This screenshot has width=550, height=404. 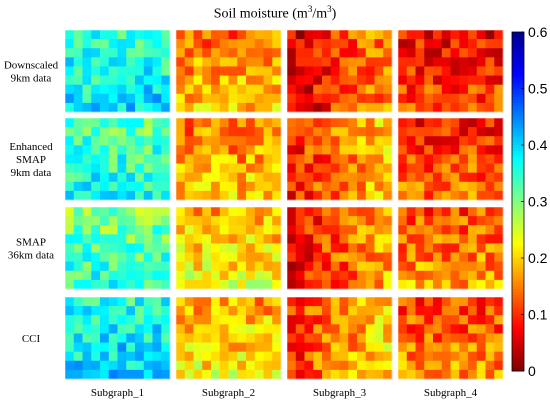 What do you see at coordinates (31, 173) in the screenshot?
I see `row-label: 9km data` at bounding box center [31, 173].